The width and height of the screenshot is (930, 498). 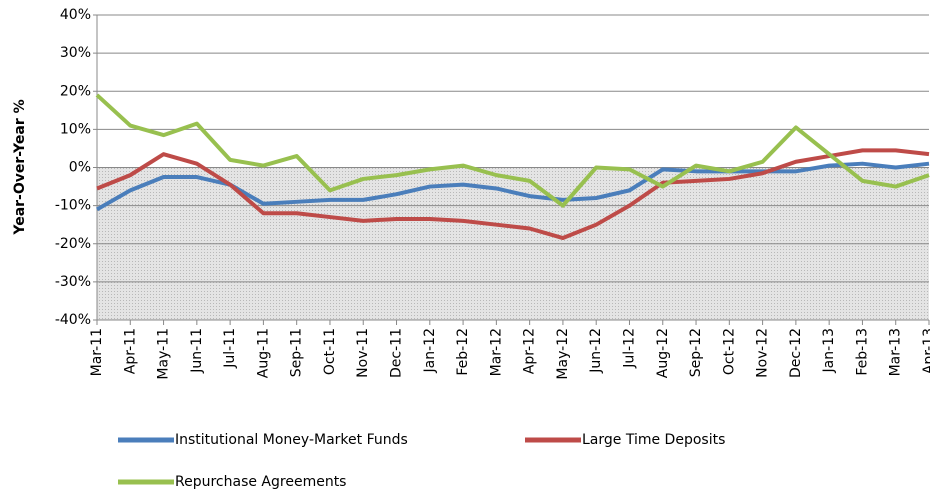 I want to click on x-tick-label: Jan-13, so click(x=829, y=350).